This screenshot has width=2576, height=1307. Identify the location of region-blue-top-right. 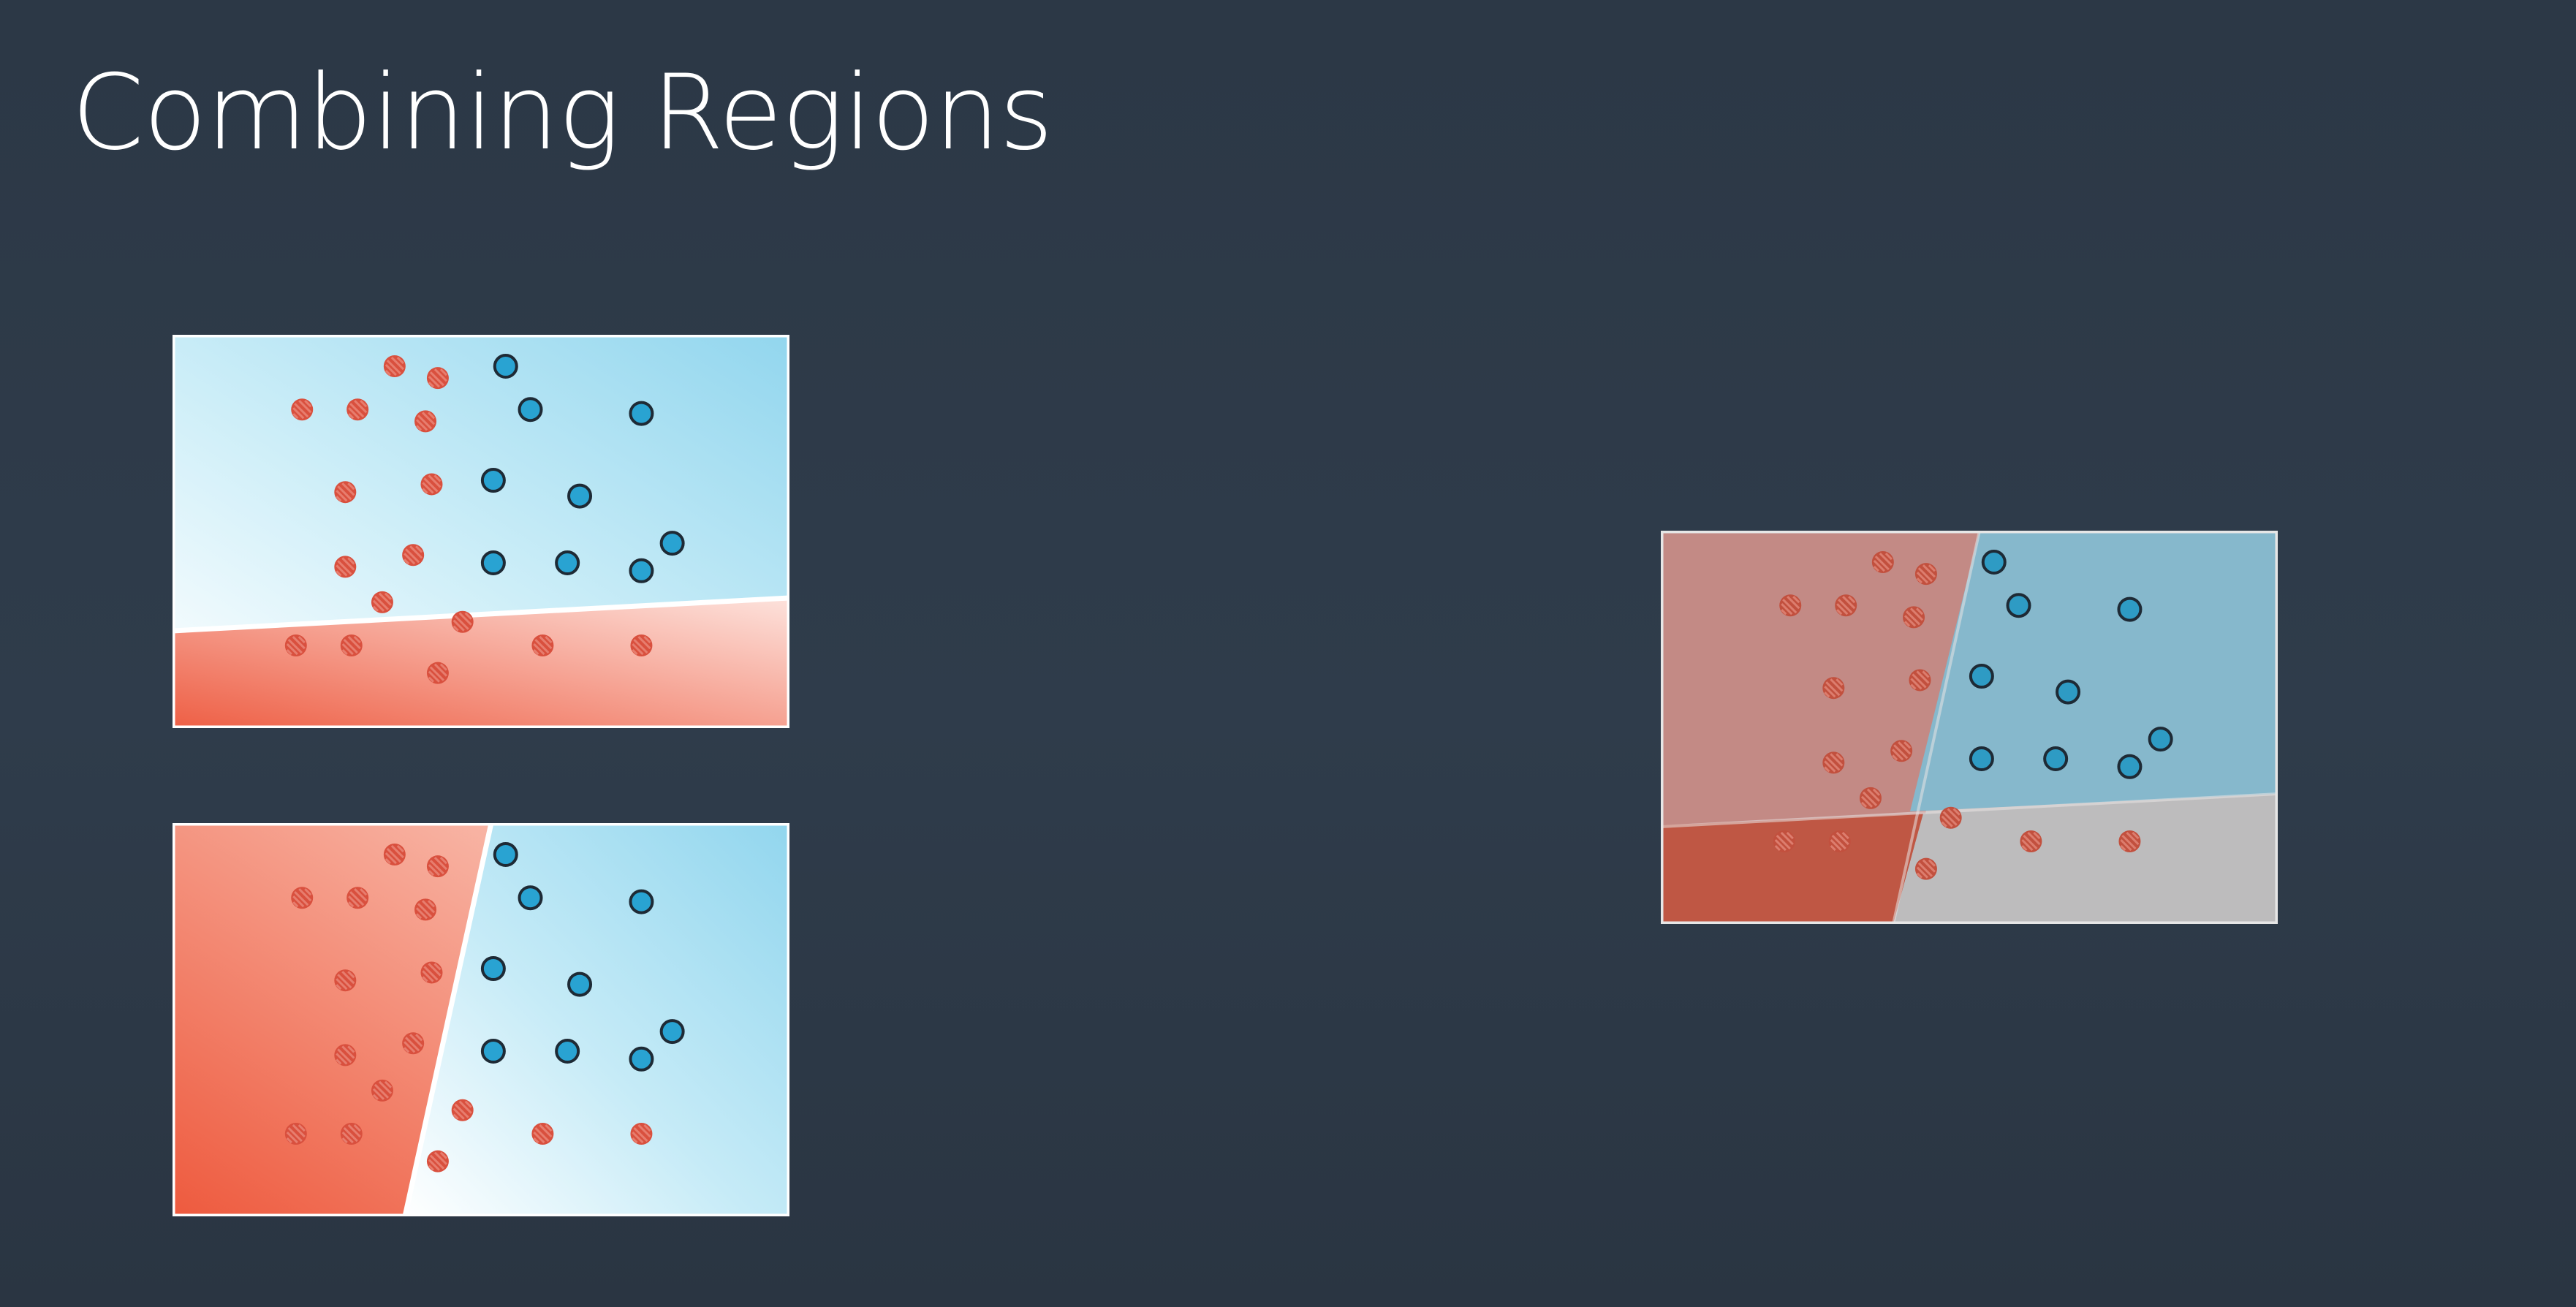
(2094, 671).